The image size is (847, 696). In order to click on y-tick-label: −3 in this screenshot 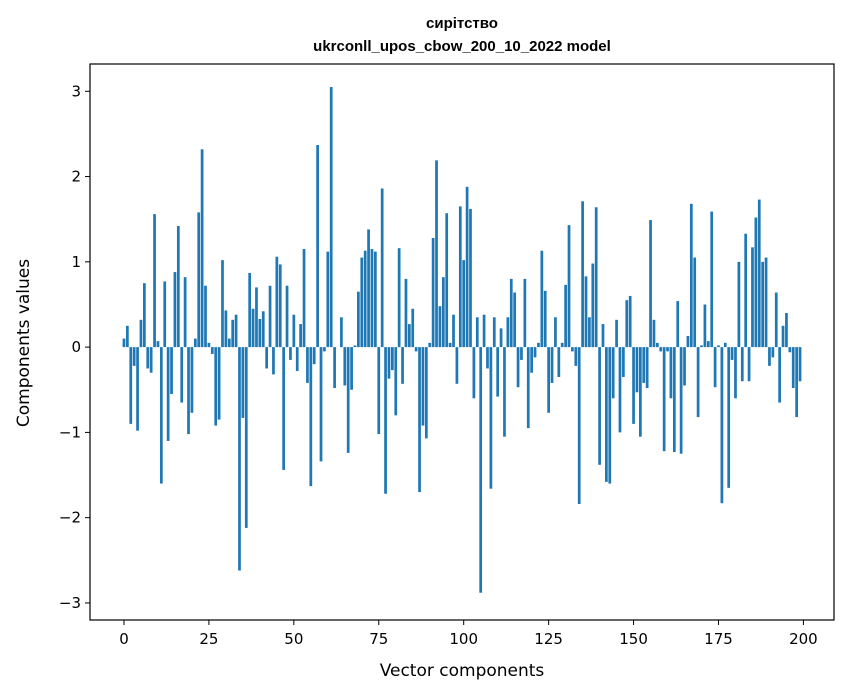, I will do `click(70, 603)`.